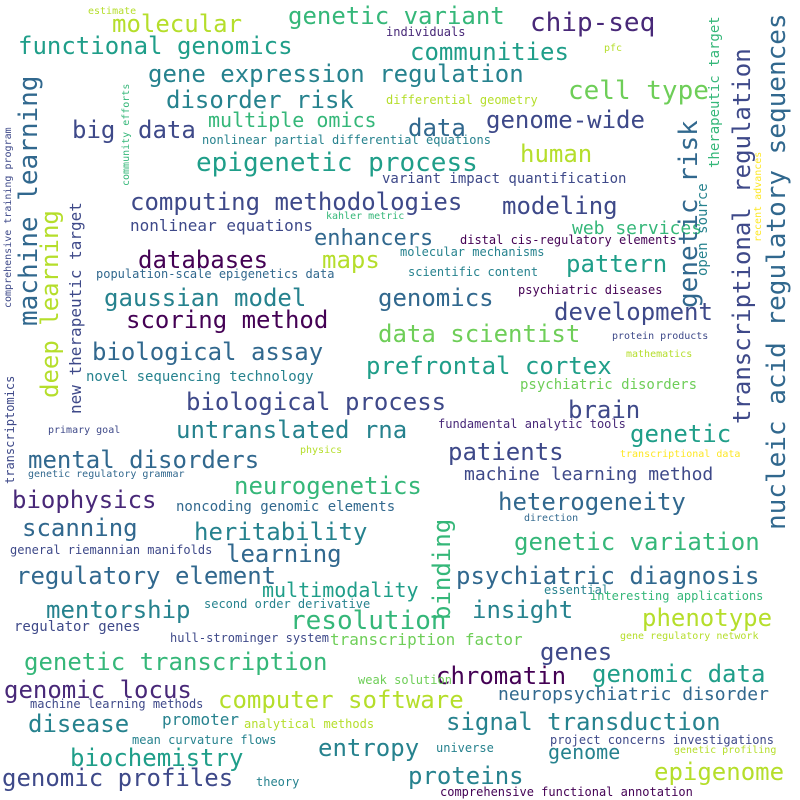 The width and height of the screenshot is (800, 800). I want to click on word-48: untranslated rna, so click(292, 430).